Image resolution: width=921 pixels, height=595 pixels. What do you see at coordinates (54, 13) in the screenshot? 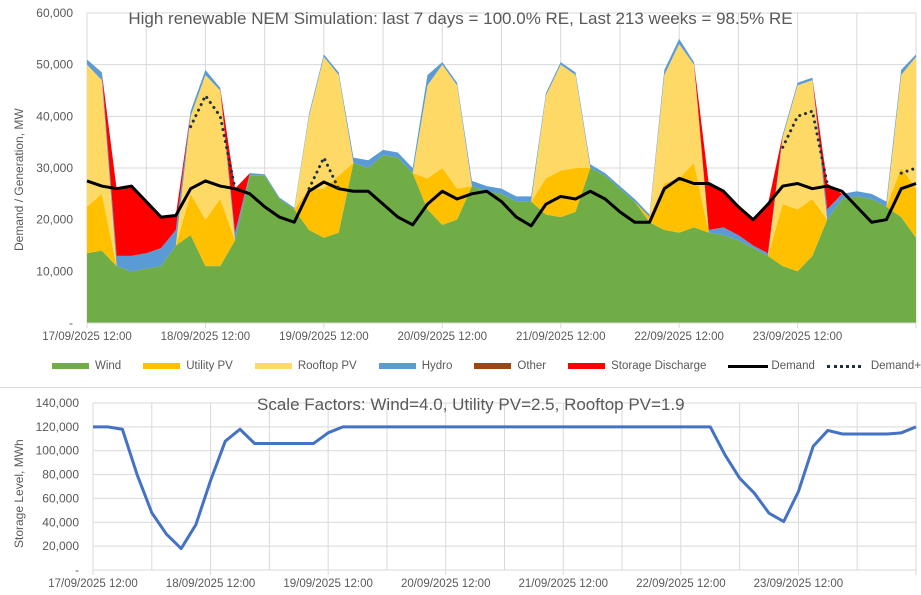
I see `top-chart-y-tick-label: 60,000` at bounding box center [54, 13].